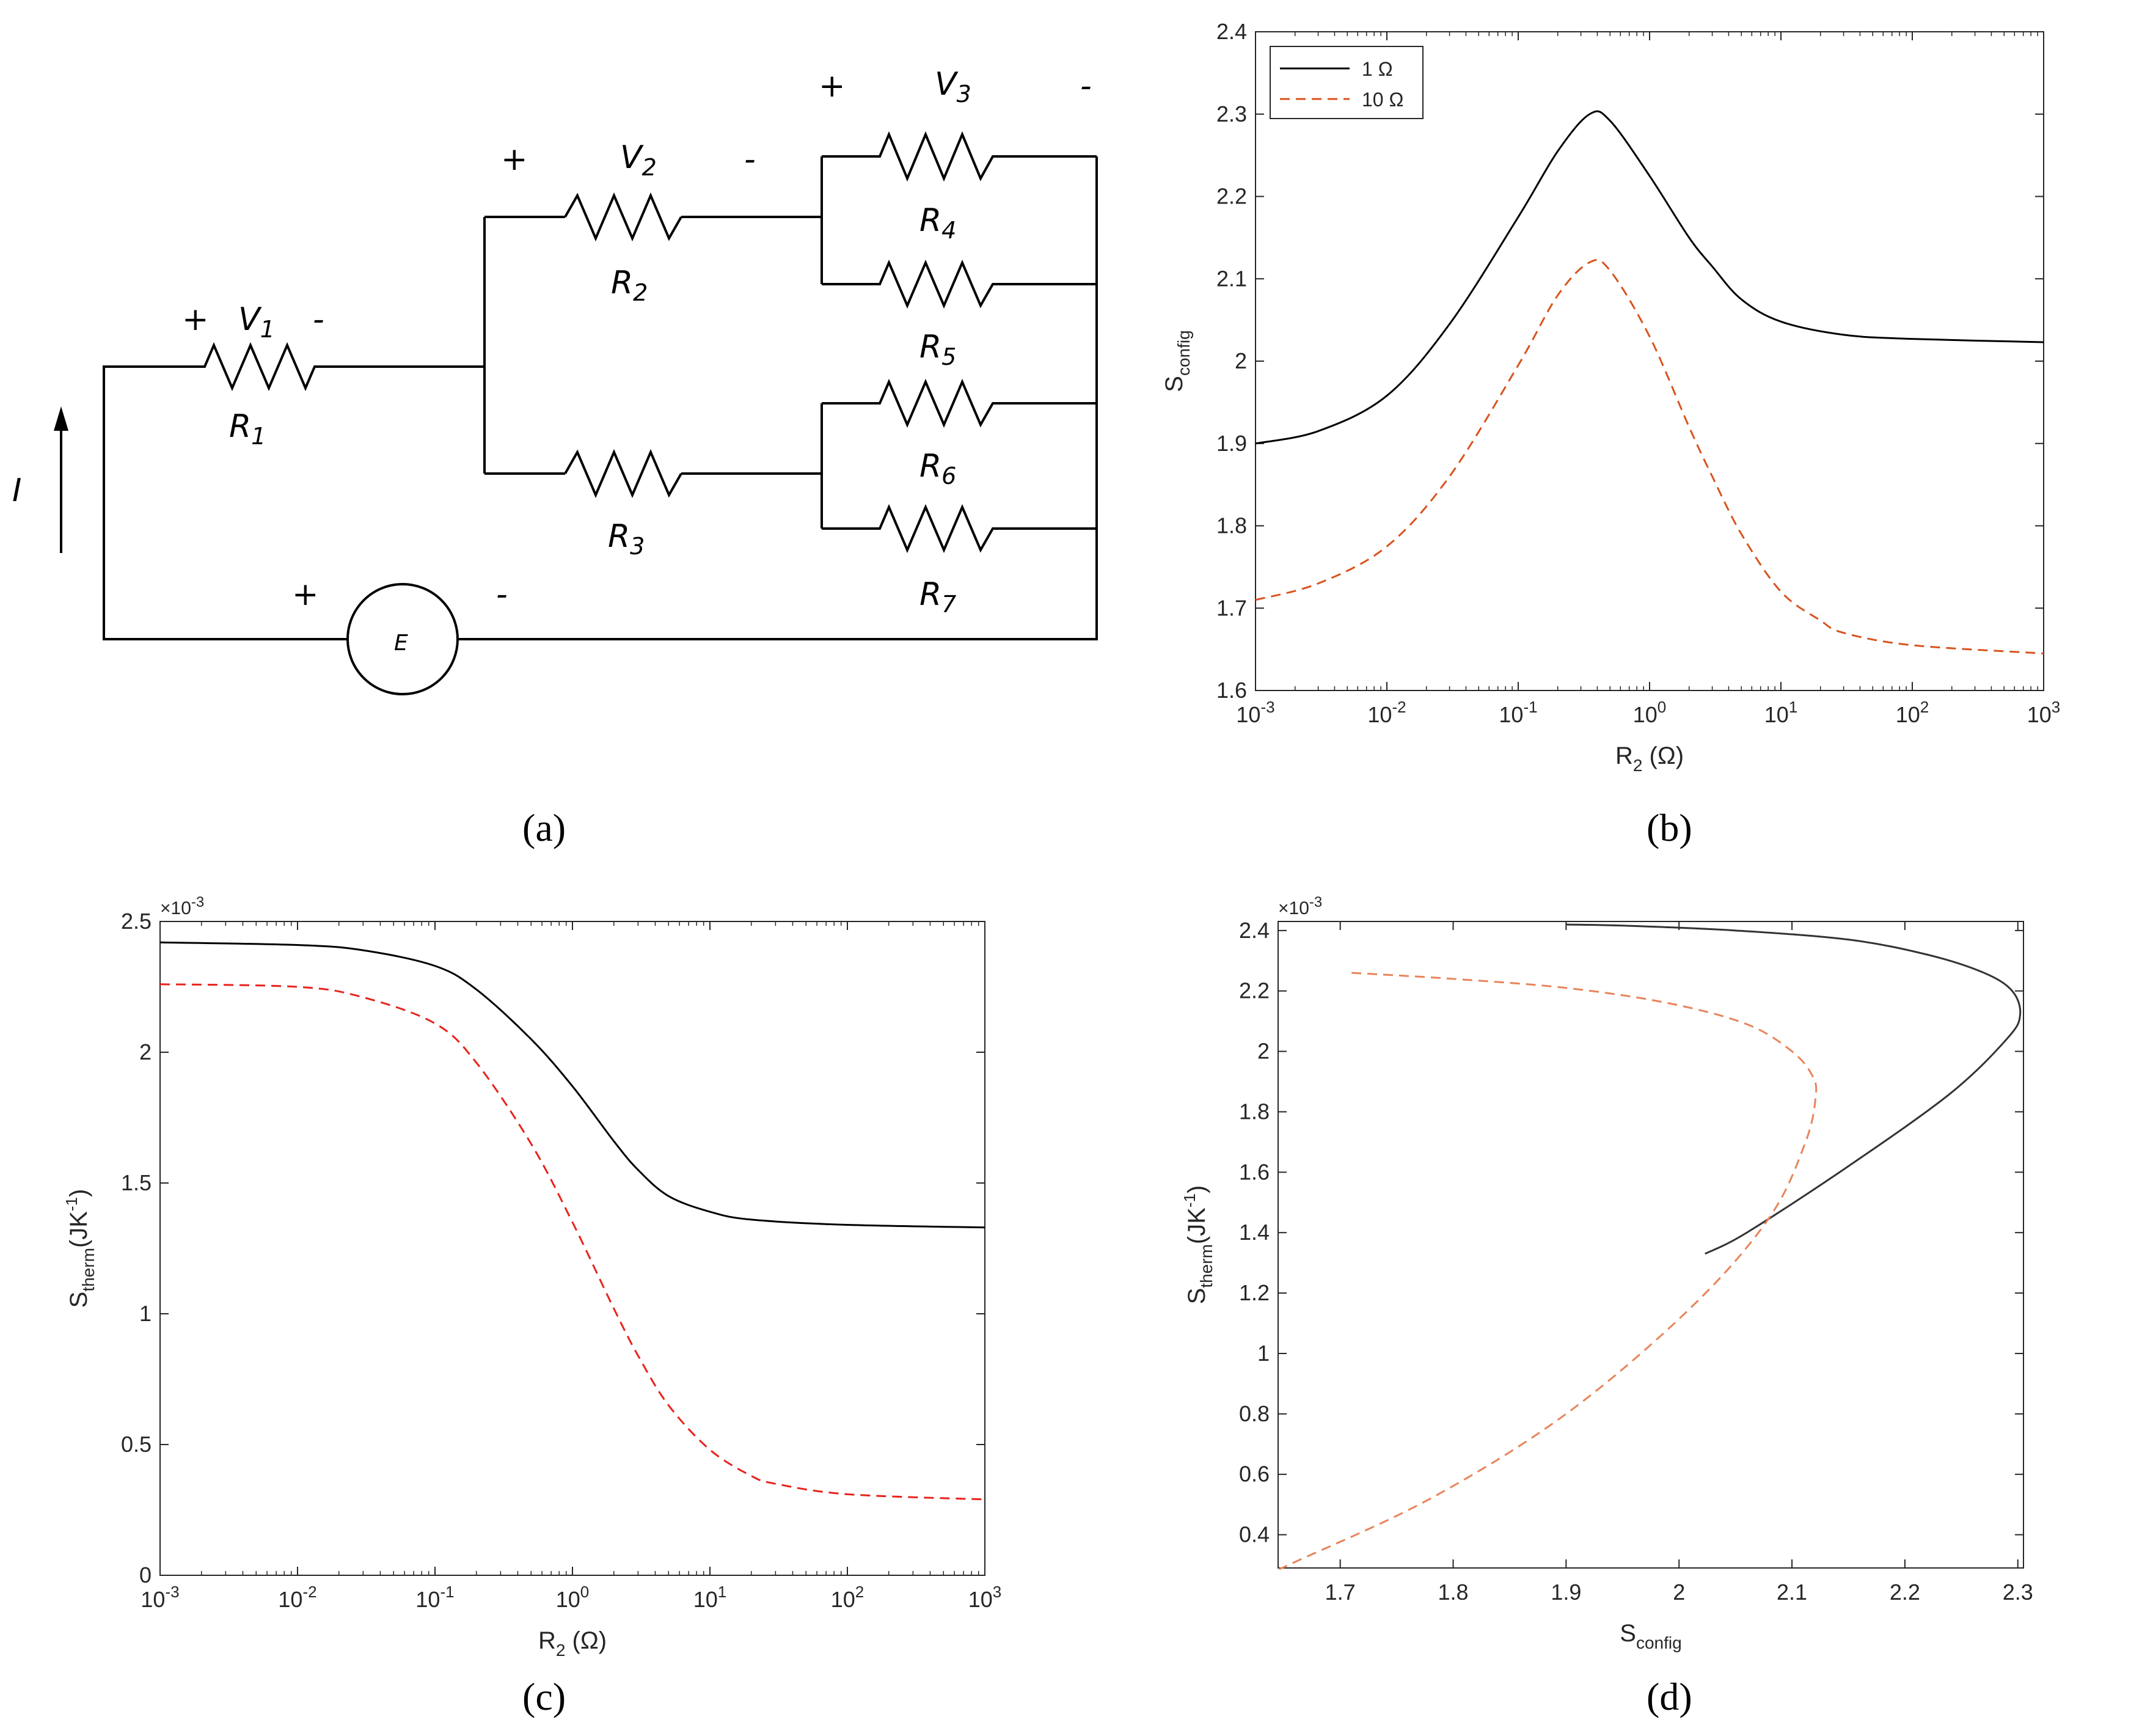  What do you see at coordinates (1232, 443) in the screenshot?
I see `y-tick-label: 1.9` at bounding box center [1232, 443].